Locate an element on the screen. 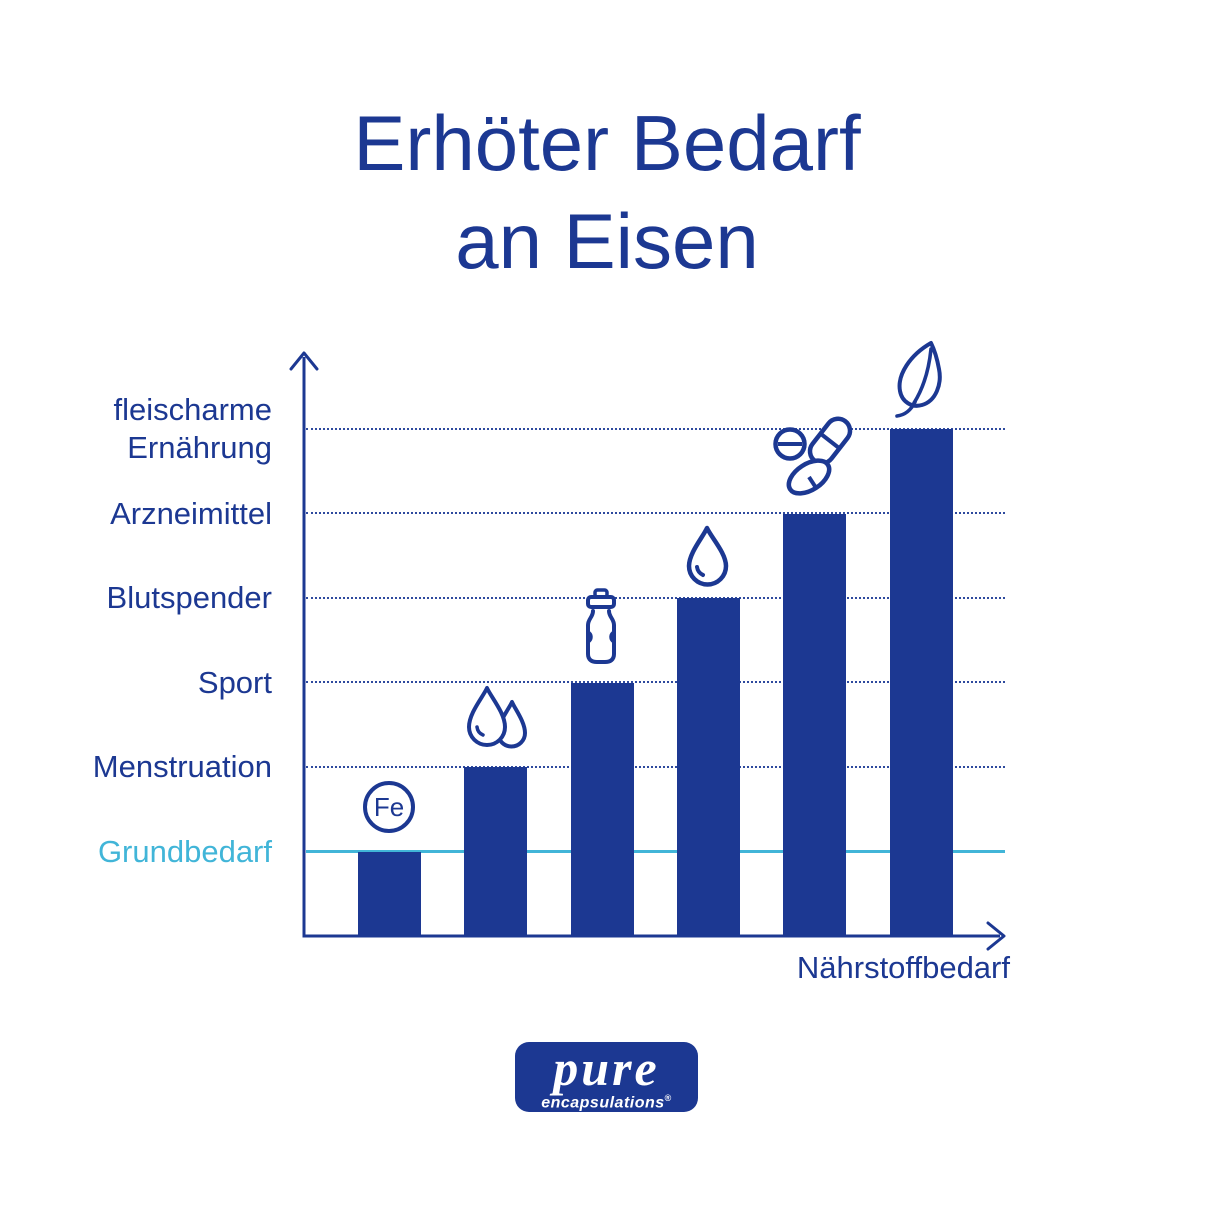  blood-drop-icon is located at coordinates (707, 556).